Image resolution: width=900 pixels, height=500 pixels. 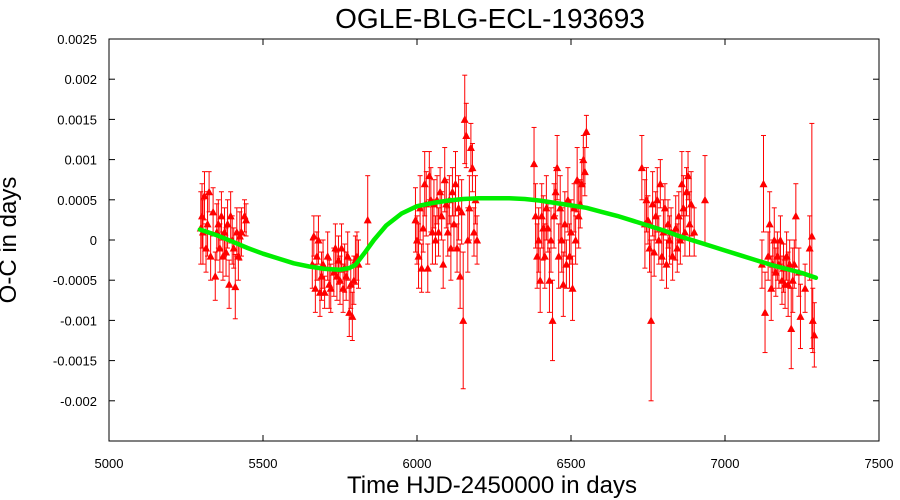 What do you see at coordinates (75, 361) in the screenshot?
I see `y-tick-label: -0.0015` at bounding box center [75, 361].